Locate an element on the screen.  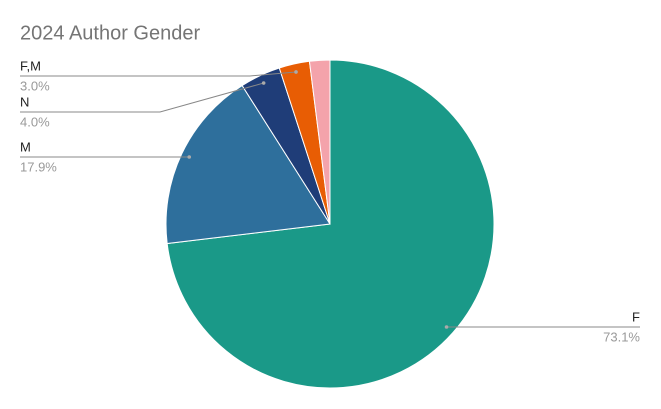
slice-label: F is located at coordinates (636, 316).